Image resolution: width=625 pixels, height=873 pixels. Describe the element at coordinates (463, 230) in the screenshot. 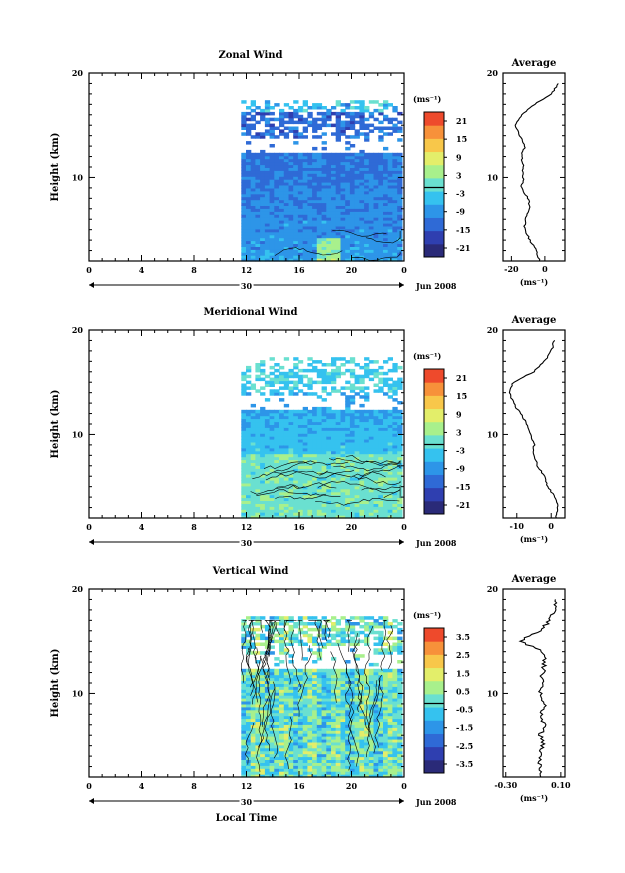

I see `colorbar-tick-label: -15` at that location.